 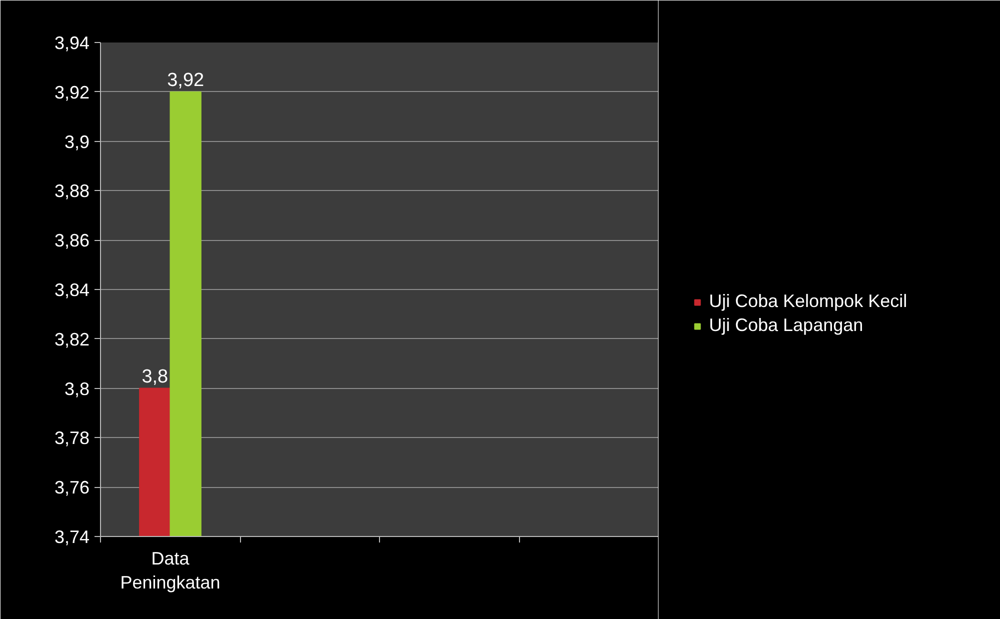 What do you see at coordinates (72, 92) in the screenshot?
I see `y-tick-label: 3,92` at bounding box center [72, 92].